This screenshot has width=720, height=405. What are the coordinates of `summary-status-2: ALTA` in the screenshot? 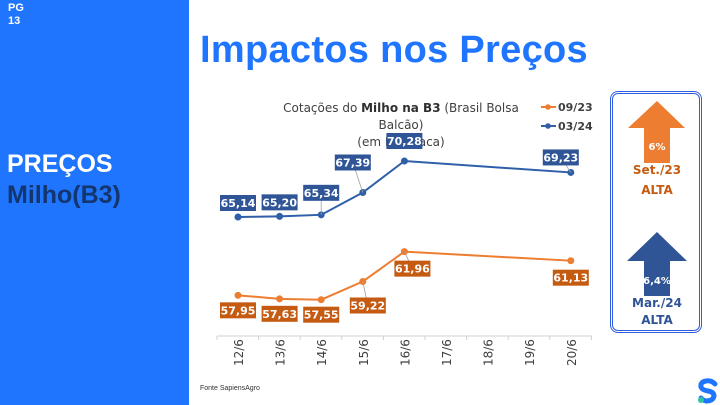 It's located at (657, 320).